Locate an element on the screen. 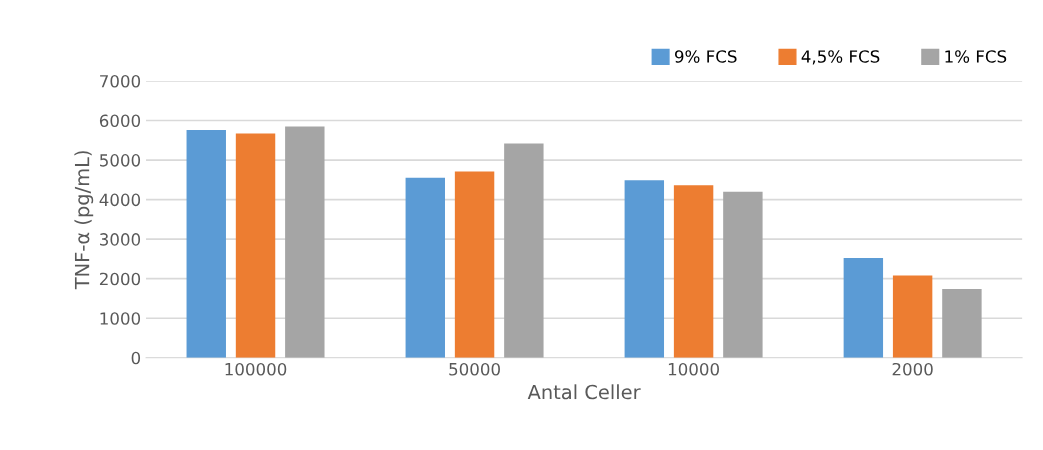  y-tick-label: 3000 is located at coordinates (120, 239).